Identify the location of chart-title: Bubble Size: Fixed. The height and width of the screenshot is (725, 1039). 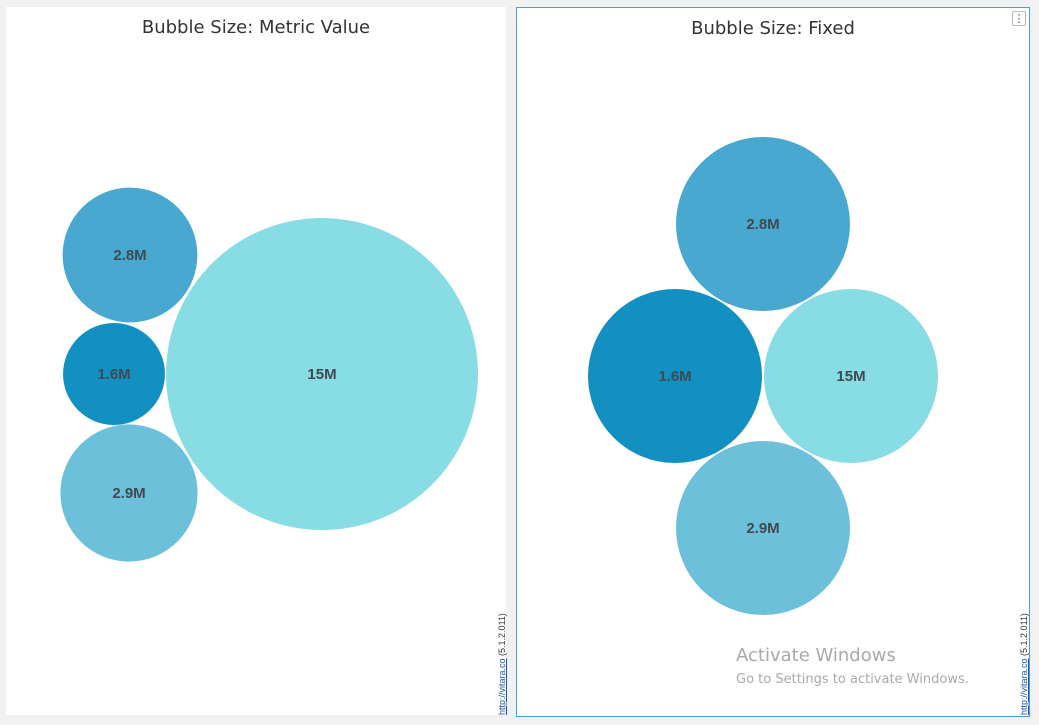
(773, 28).